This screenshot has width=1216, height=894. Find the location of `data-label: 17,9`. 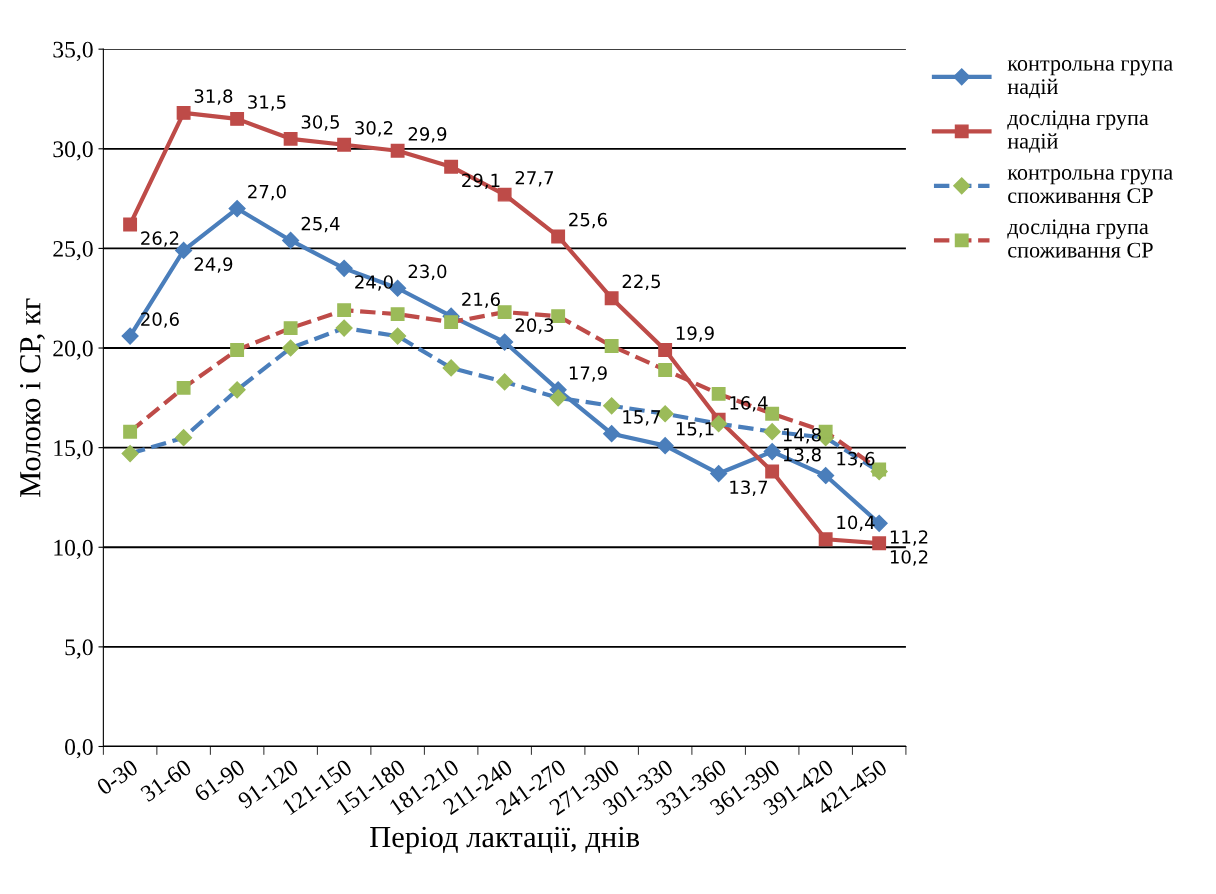

data-label: 17,9 is located at coordinates (588, 374).